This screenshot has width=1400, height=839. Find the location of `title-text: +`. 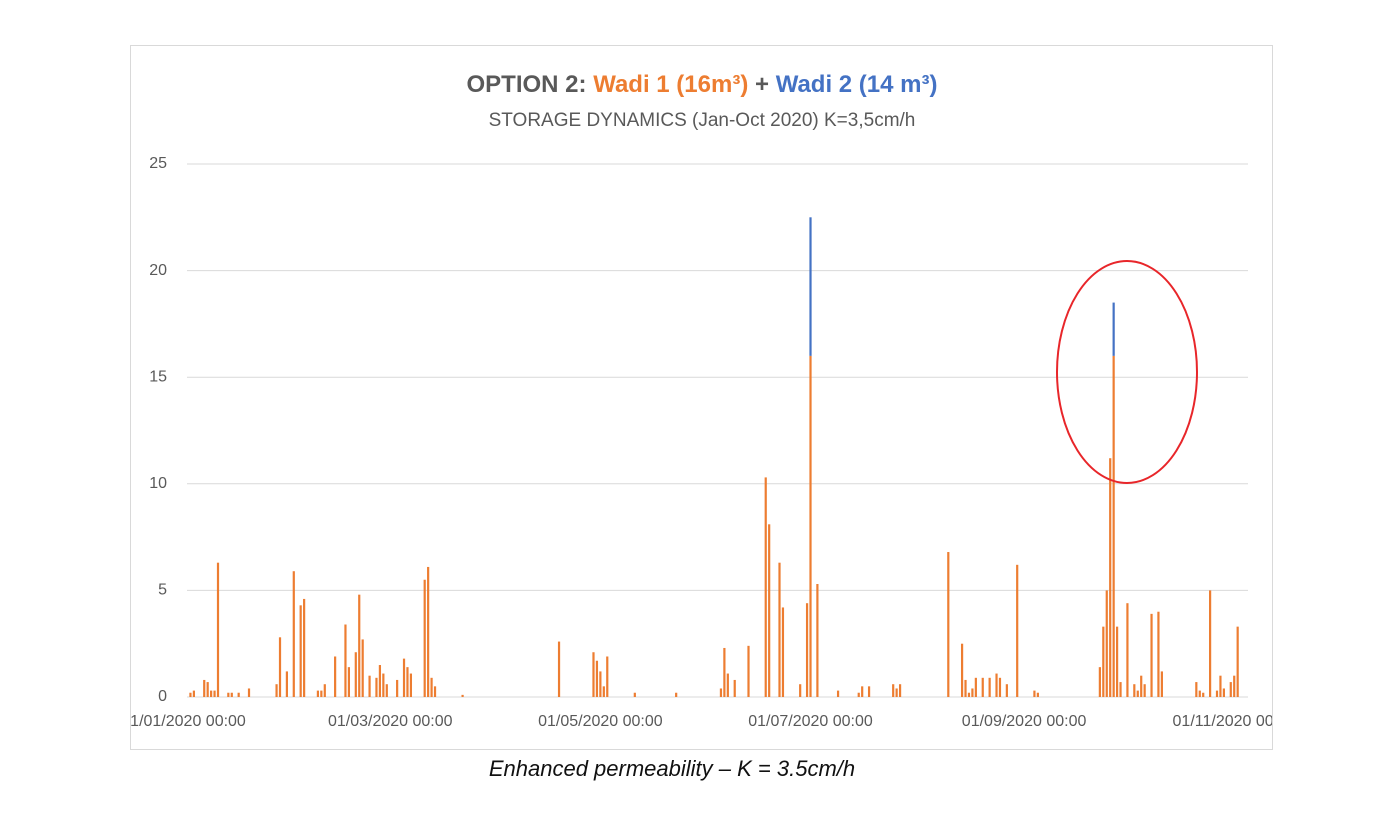

title-text: + is located at coordinates (762, 84).